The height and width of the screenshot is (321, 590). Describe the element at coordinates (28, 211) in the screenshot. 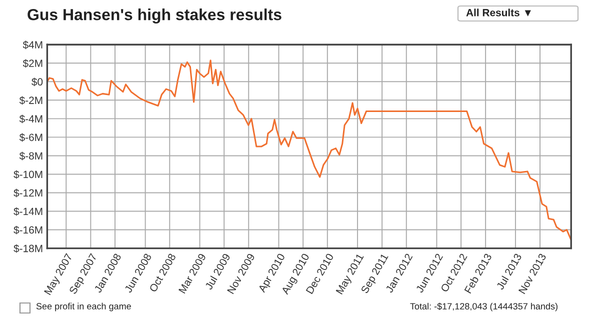

I see `y-tick-label: $-14M` at that location.